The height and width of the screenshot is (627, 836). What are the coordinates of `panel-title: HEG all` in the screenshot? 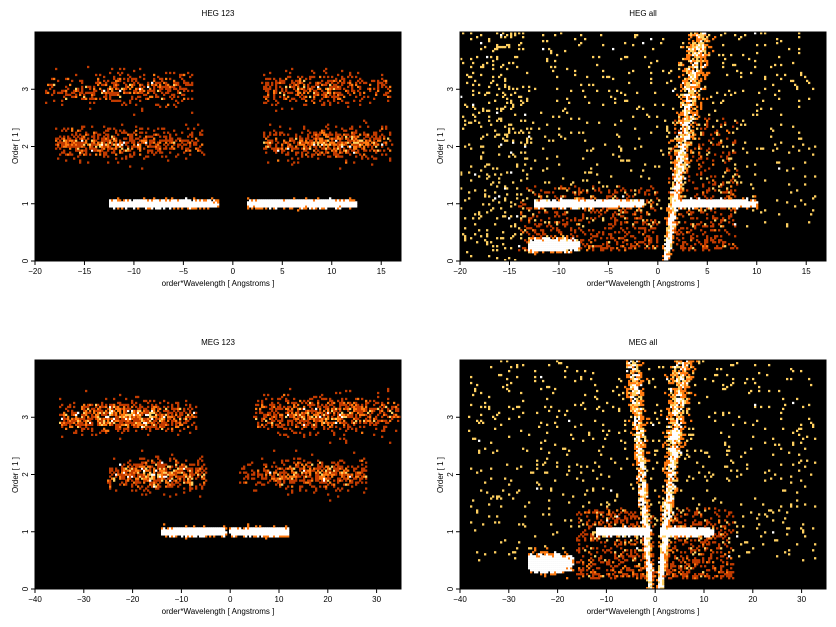 It's located at (643, 13).